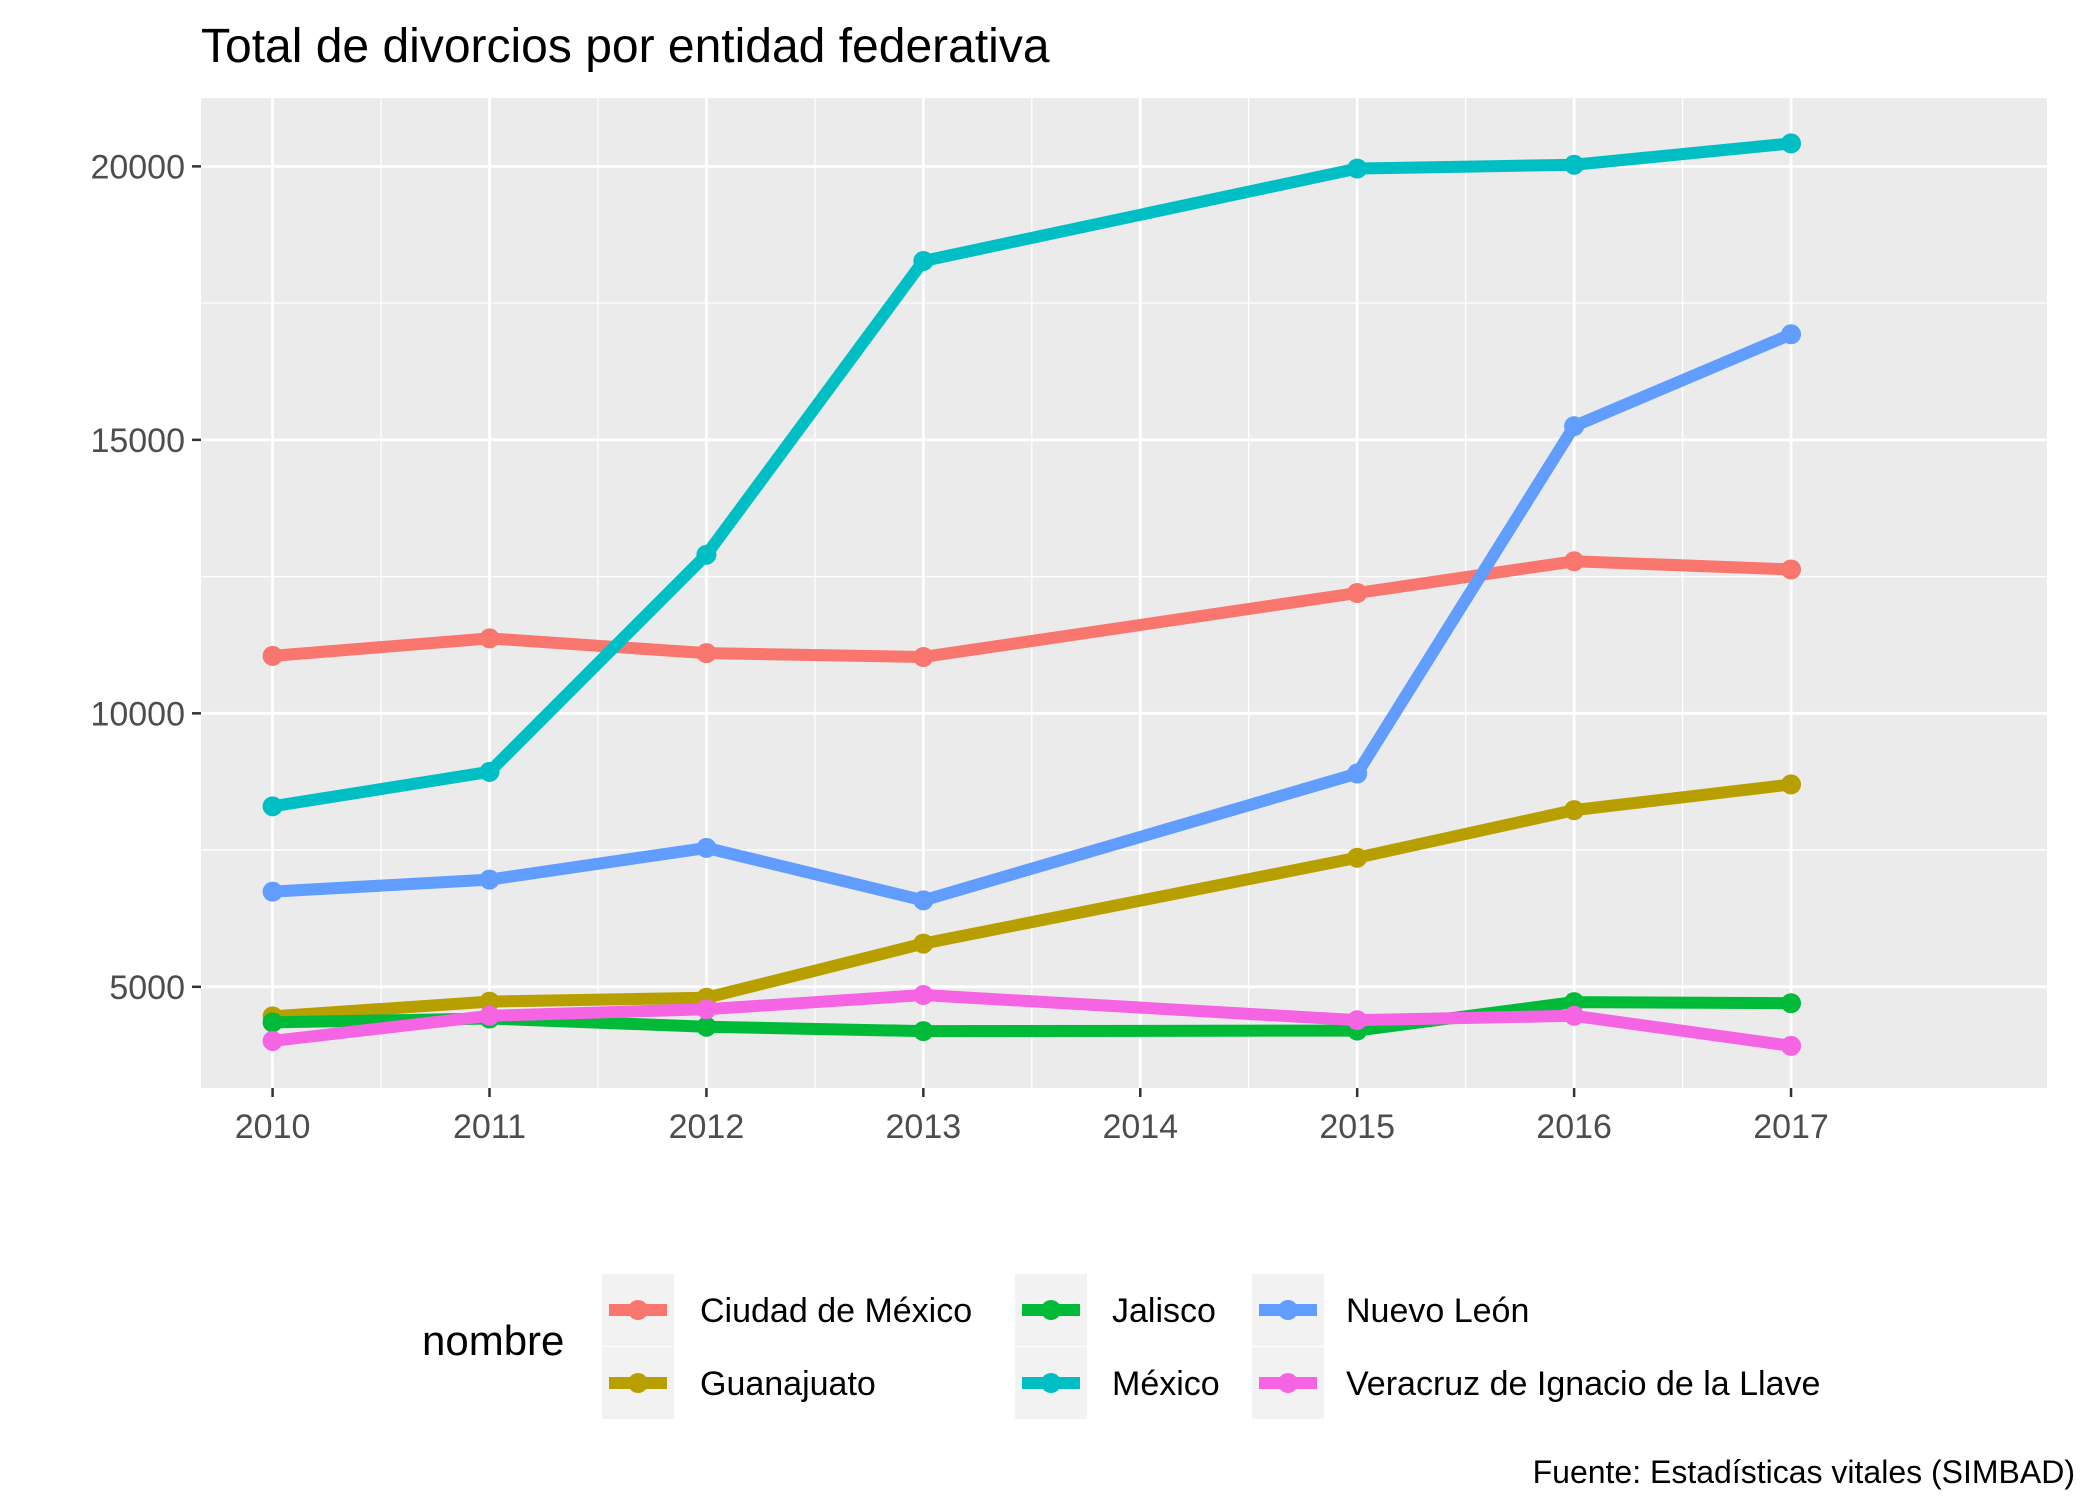 The width and height of the screenshot is (2087, 1512). Describe the element at coordinates (147, 988) in the screenshot. I see `y-tick-label: 5000` at that location.